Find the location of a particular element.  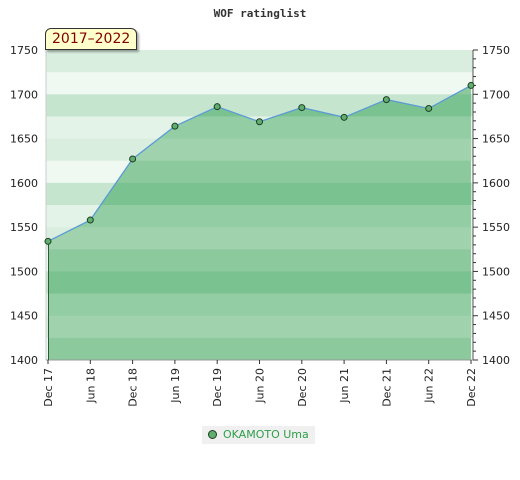

x-tick-label: Jun 20 is located at coordinates (260, 386).